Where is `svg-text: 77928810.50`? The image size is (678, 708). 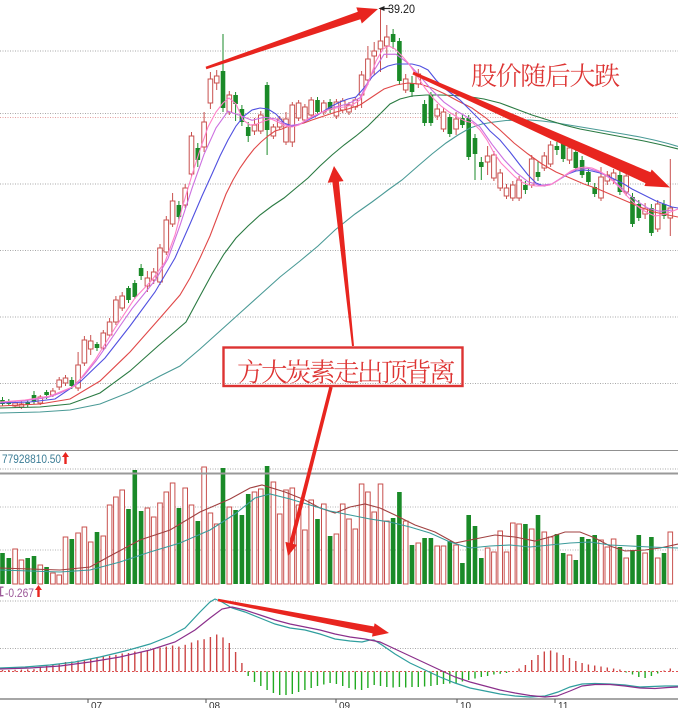
svg-text: 77928810.50 is located at coordinates (31, 460).